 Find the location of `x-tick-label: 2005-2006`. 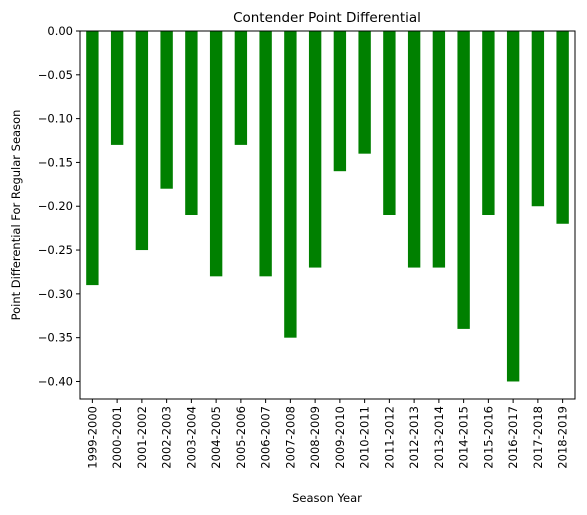

x-tick-label: 2005-2006 is located at coordinates (241, 437).